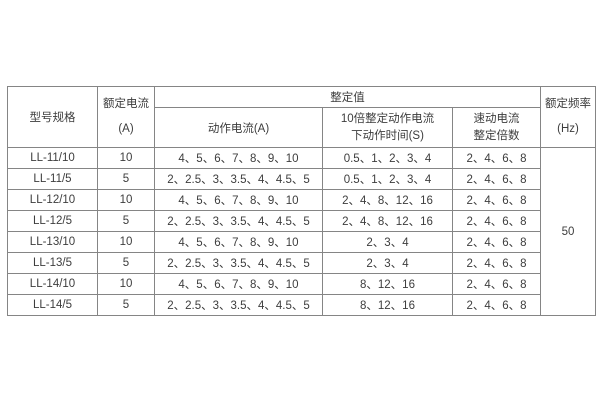 Image resolution: width=600 pixels, height=400 pixels. What do you see at coordinates (126, 129) in the screenshot?
I see `header-rated-current-unit: (A)` at bounding box center [126, 129].